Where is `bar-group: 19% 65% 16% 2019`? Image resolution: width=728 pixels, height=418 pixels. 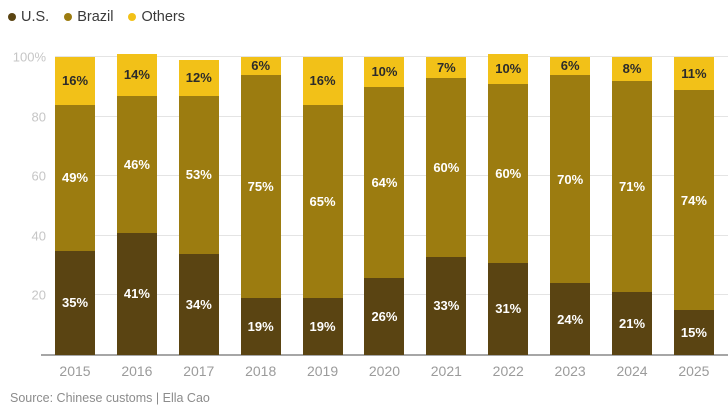 bar-group: 19% 65% 16% 2019 is located at coordinates (322, 218).